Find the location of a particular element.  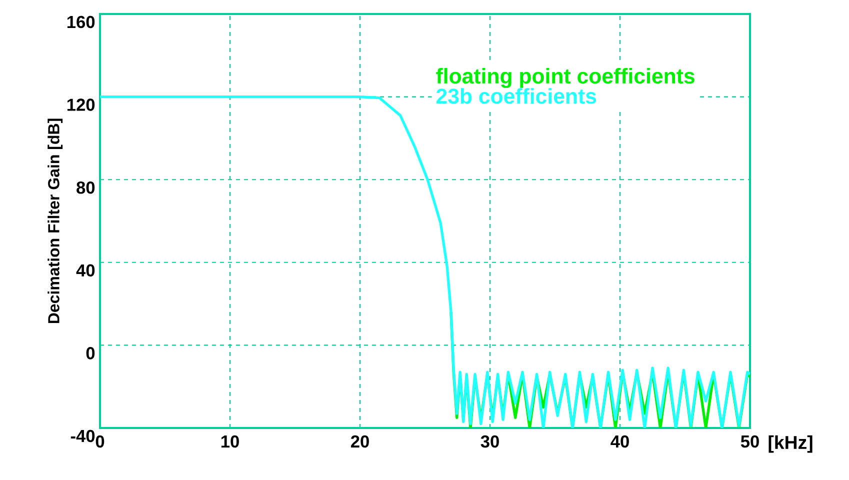

y-tick-label: 160 is located at coordinates (81, 22).